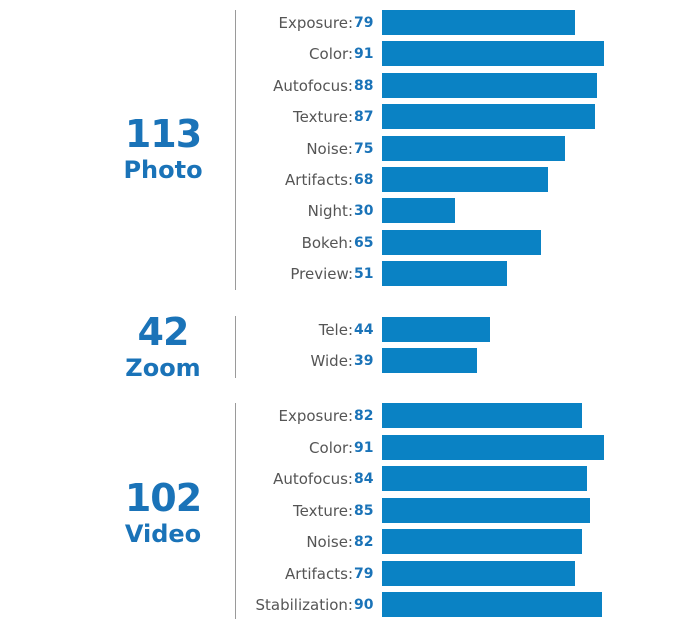 This screenshot has height=636, width=690. Describe the element at coordinates (329, 542) in the screenshot. I see `video-metric-label: Noise:` at that location.